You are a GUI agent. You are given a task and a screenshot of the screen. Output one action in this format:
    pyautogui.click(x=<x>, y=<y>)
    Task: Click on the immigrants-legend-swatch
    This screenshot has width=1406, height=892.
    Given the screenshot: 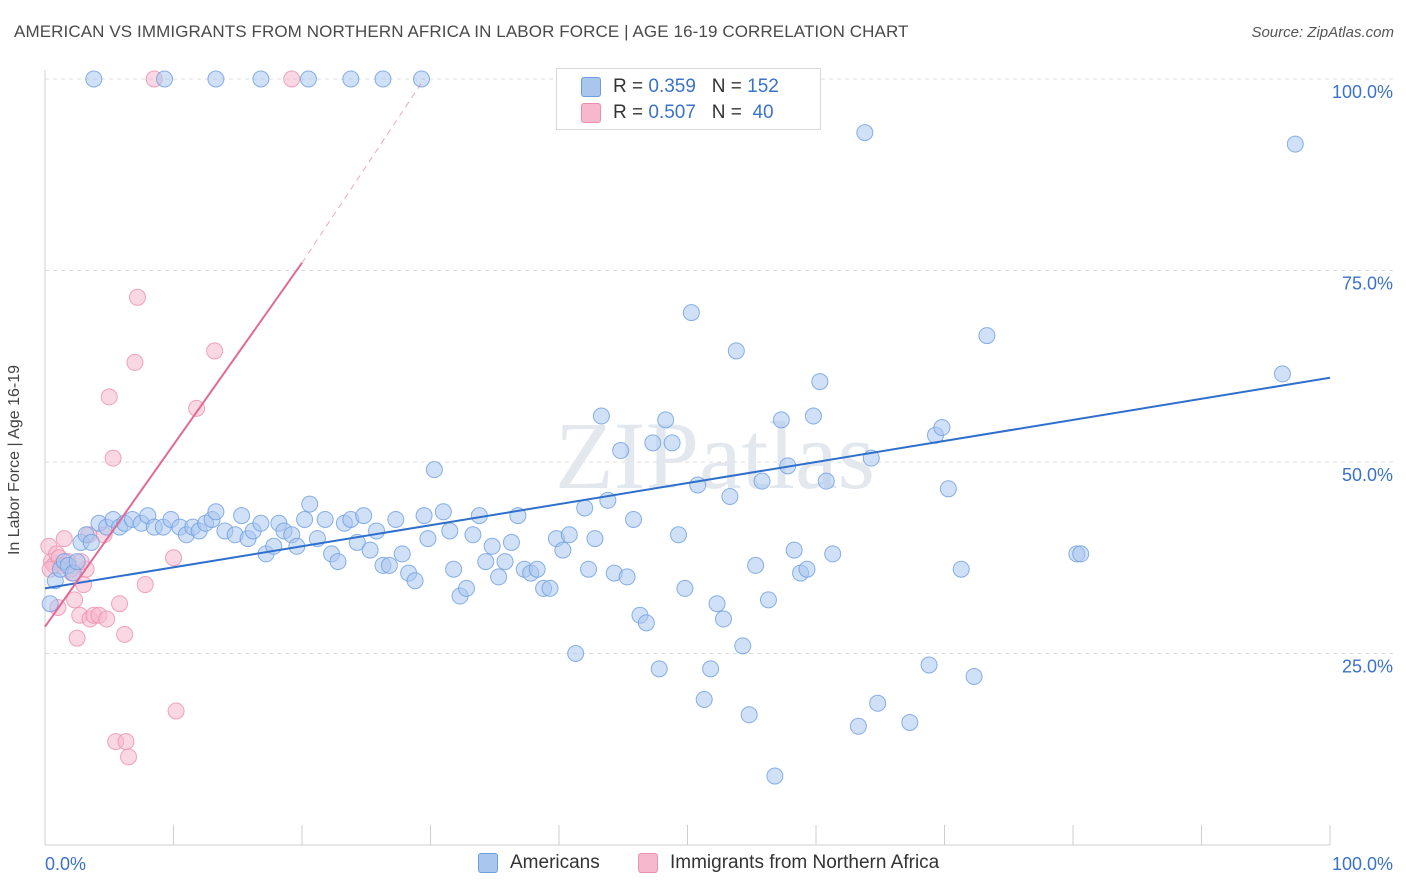 What is the action you would take?
    pyautogui.click(x=648, y=863)
    